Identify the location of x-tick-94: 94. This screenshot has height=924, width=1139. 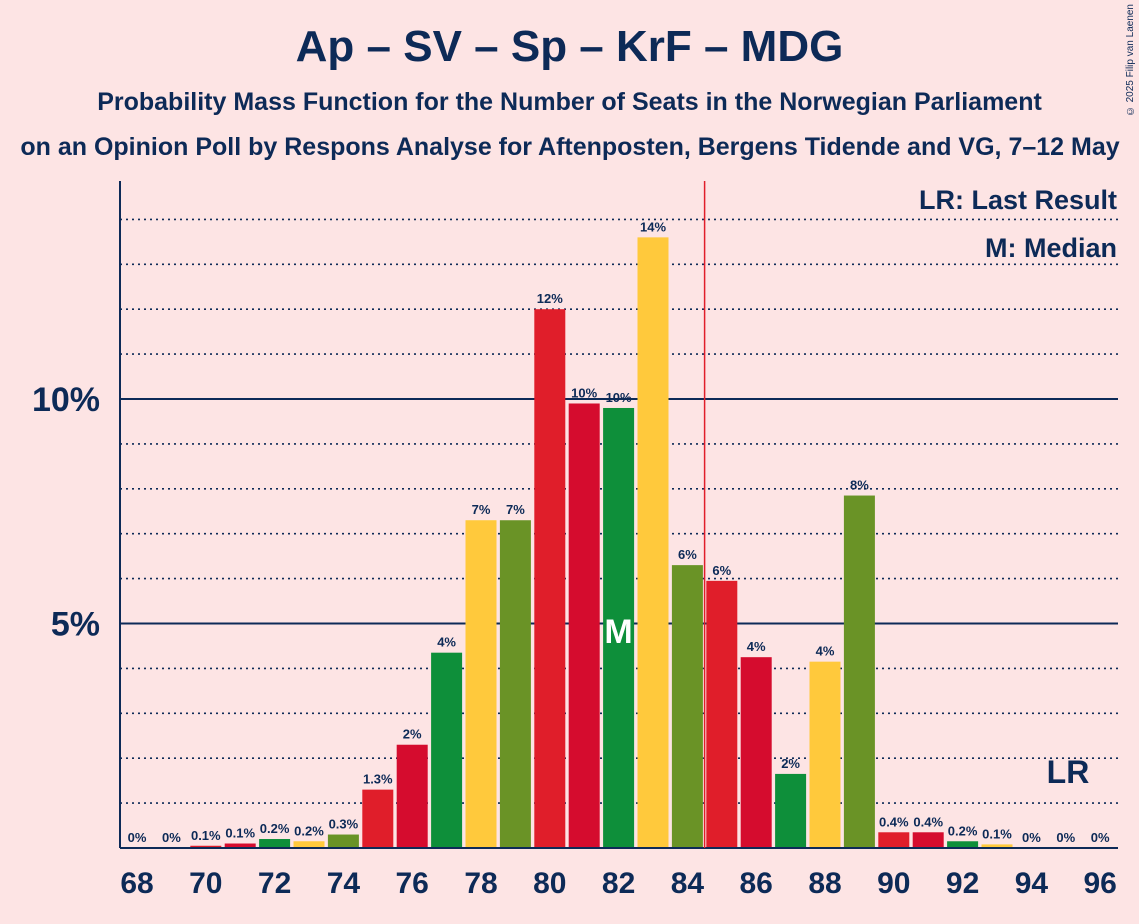
(1032, 883).